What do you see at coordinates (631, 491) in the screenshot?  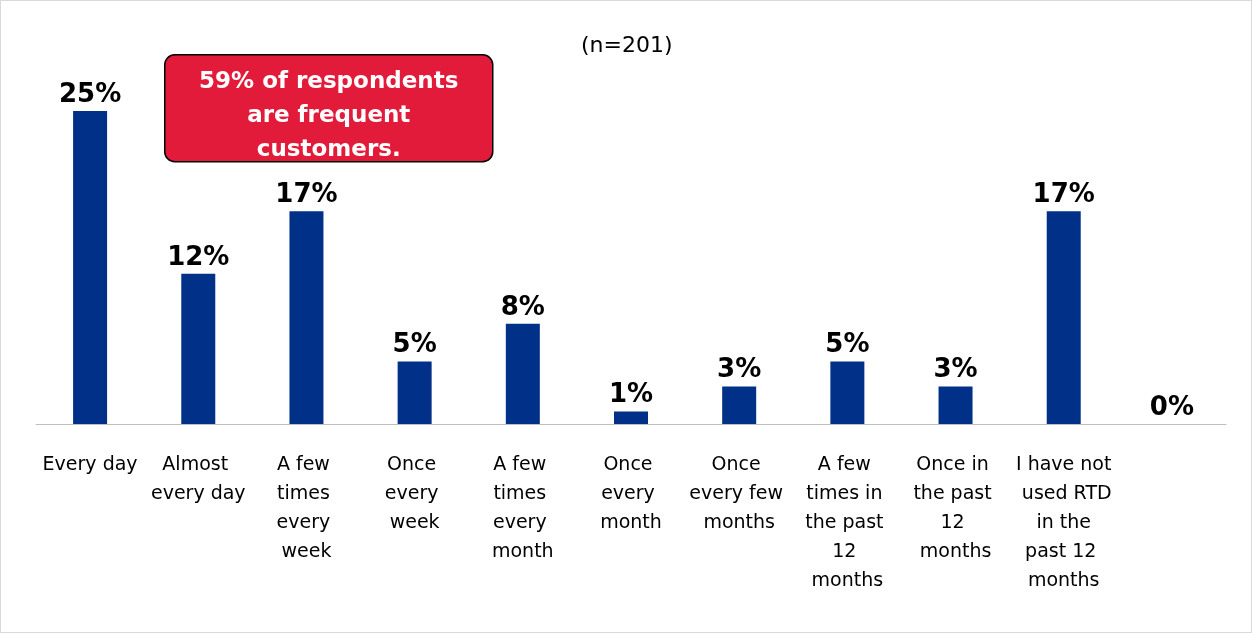 I see `x-tick-label: Once every month` at bounding box center [631, 491].